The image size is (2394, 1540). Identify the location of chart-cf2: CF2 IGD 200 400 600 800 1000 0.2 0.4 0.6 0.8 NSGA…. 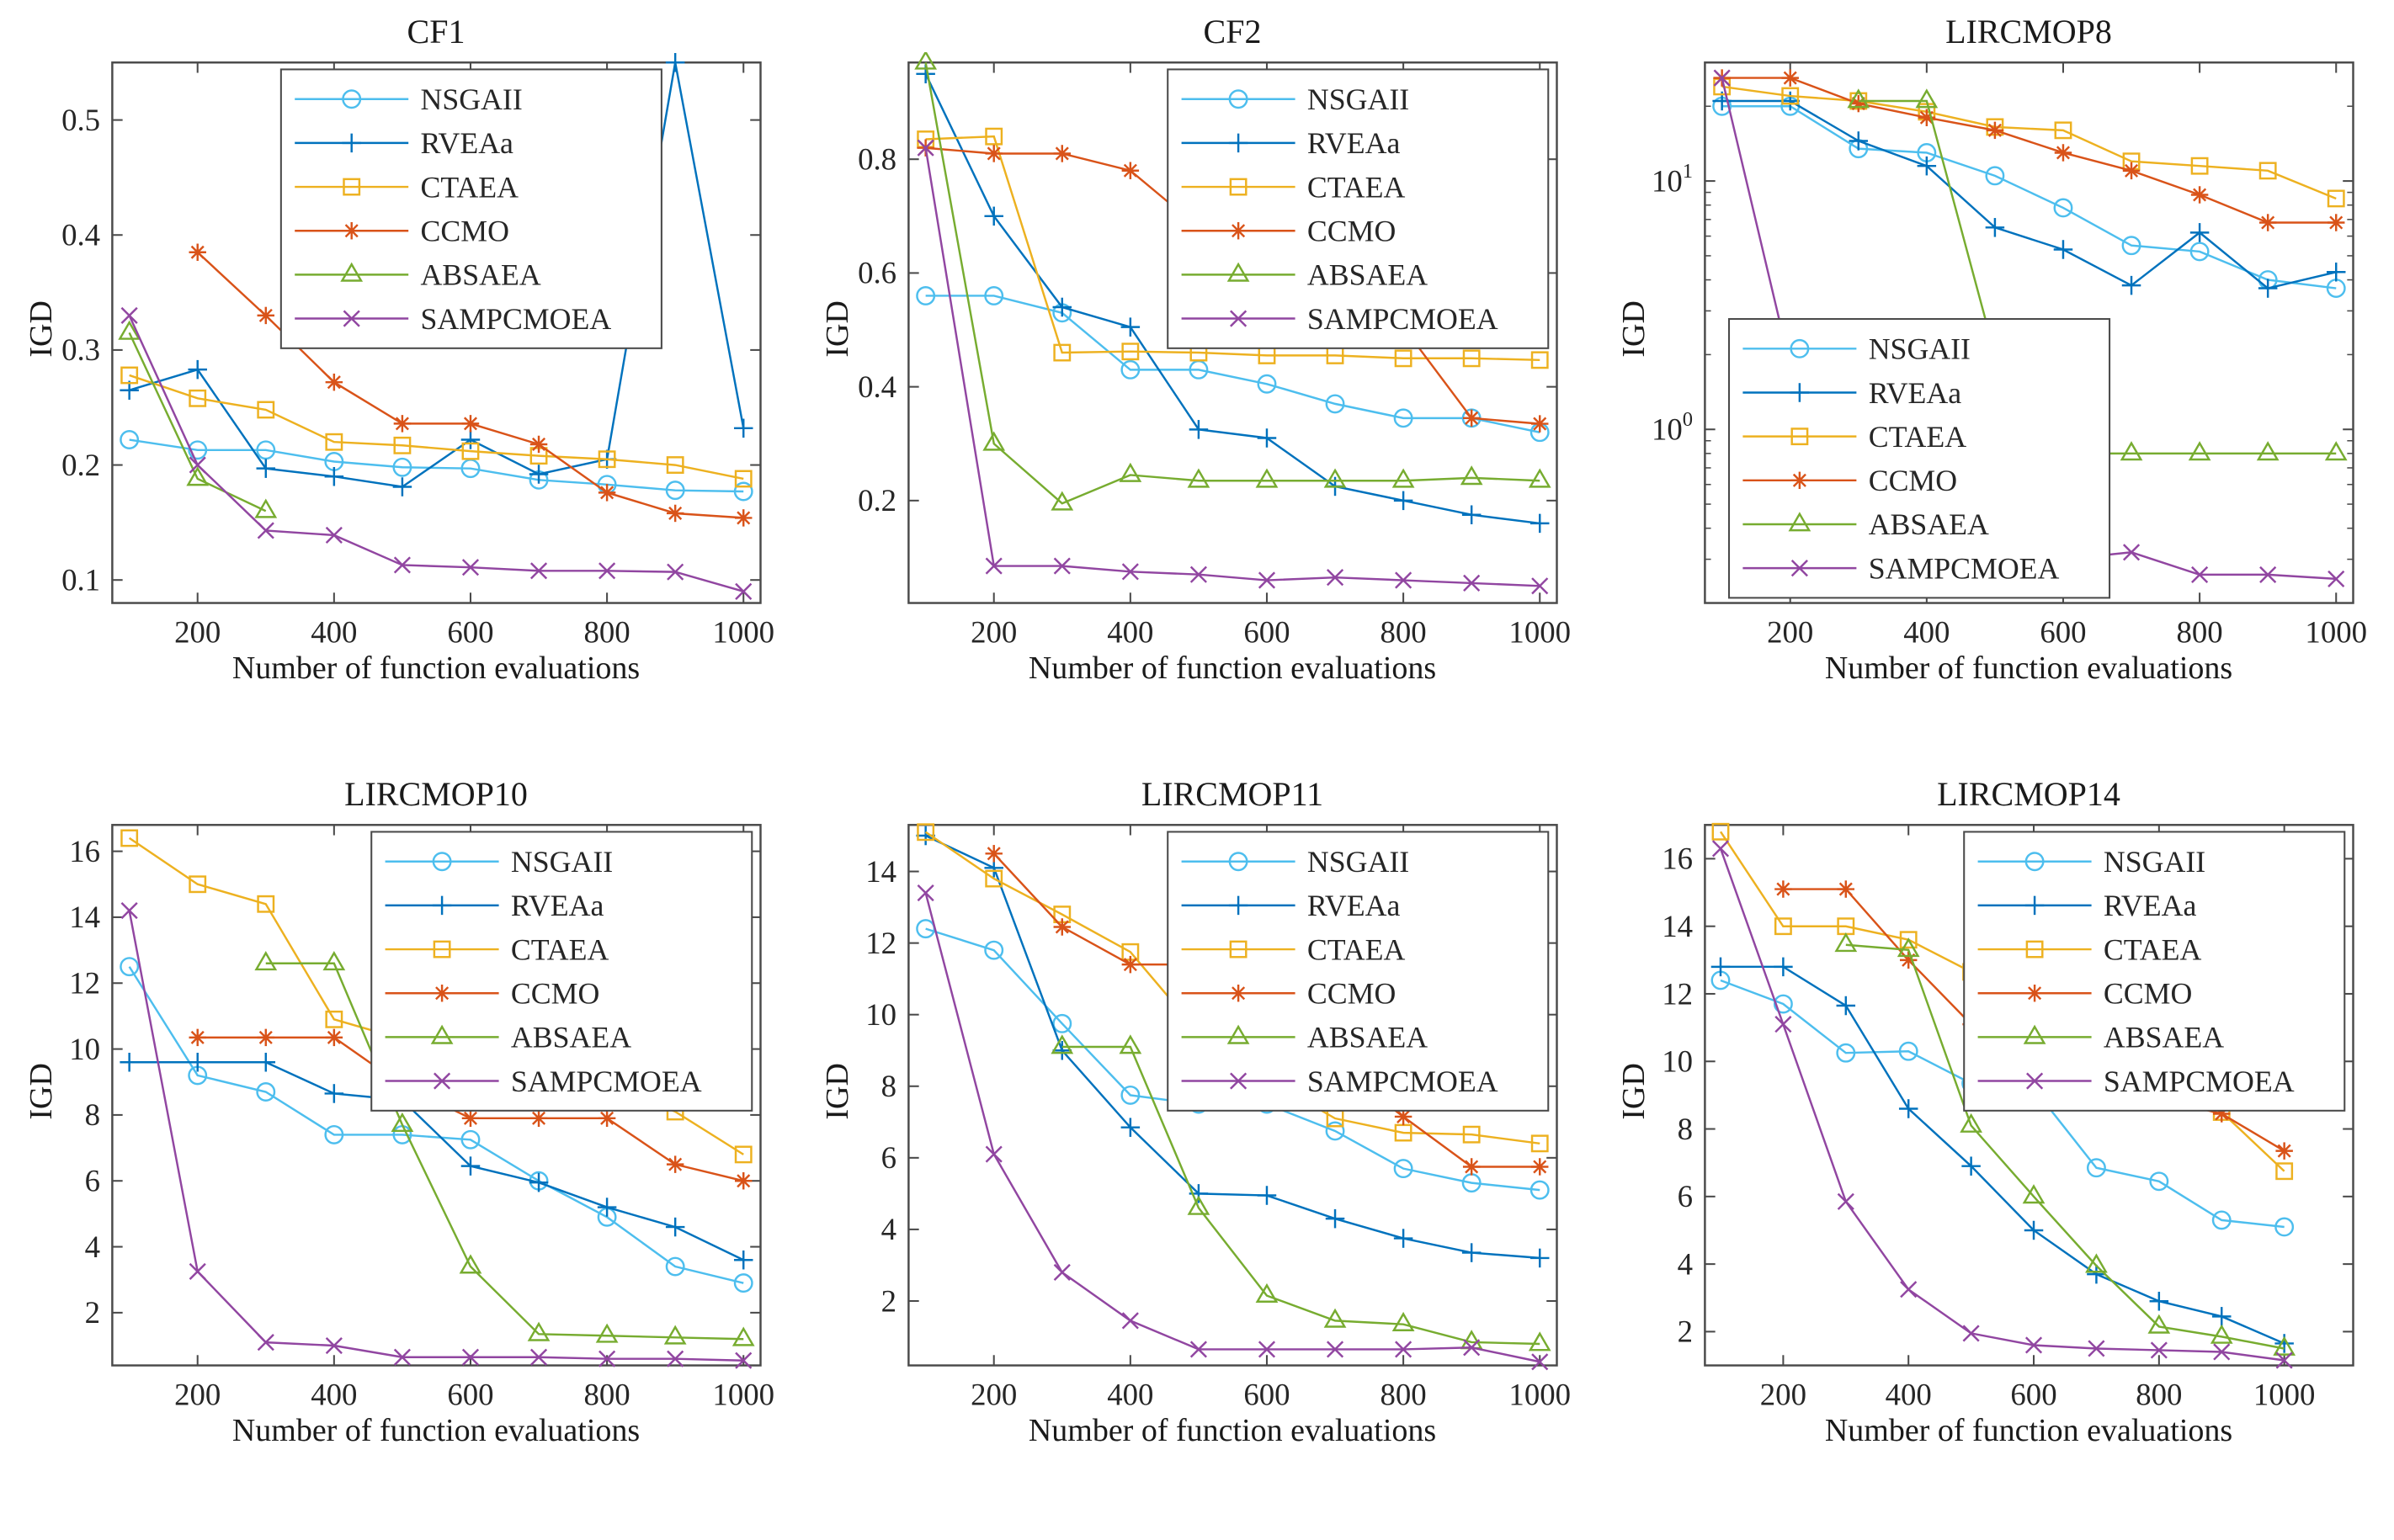
(1197, 349).